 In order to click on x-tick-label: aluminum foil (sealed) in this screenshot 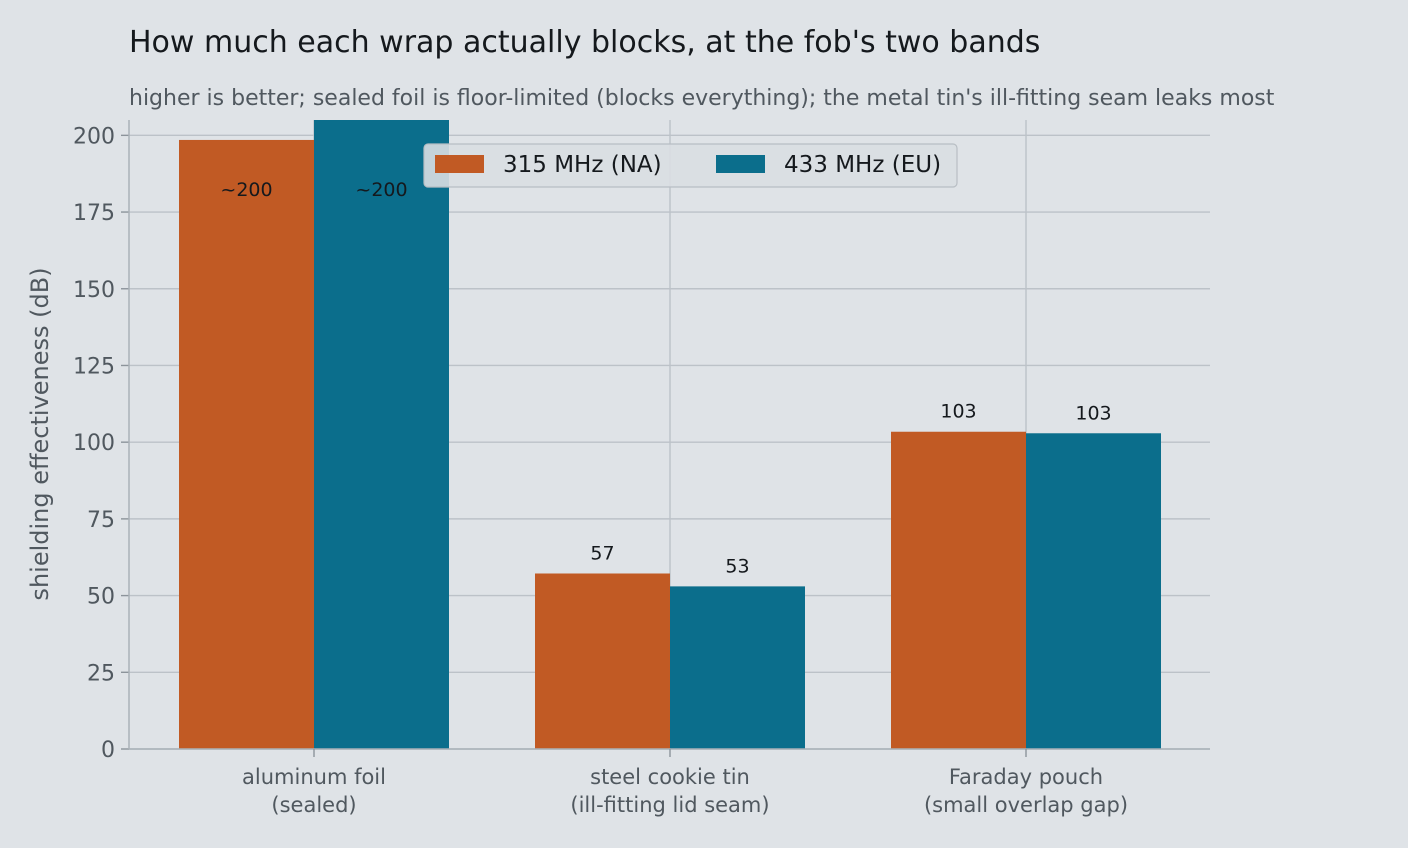, I will do `click(314, 791)`.